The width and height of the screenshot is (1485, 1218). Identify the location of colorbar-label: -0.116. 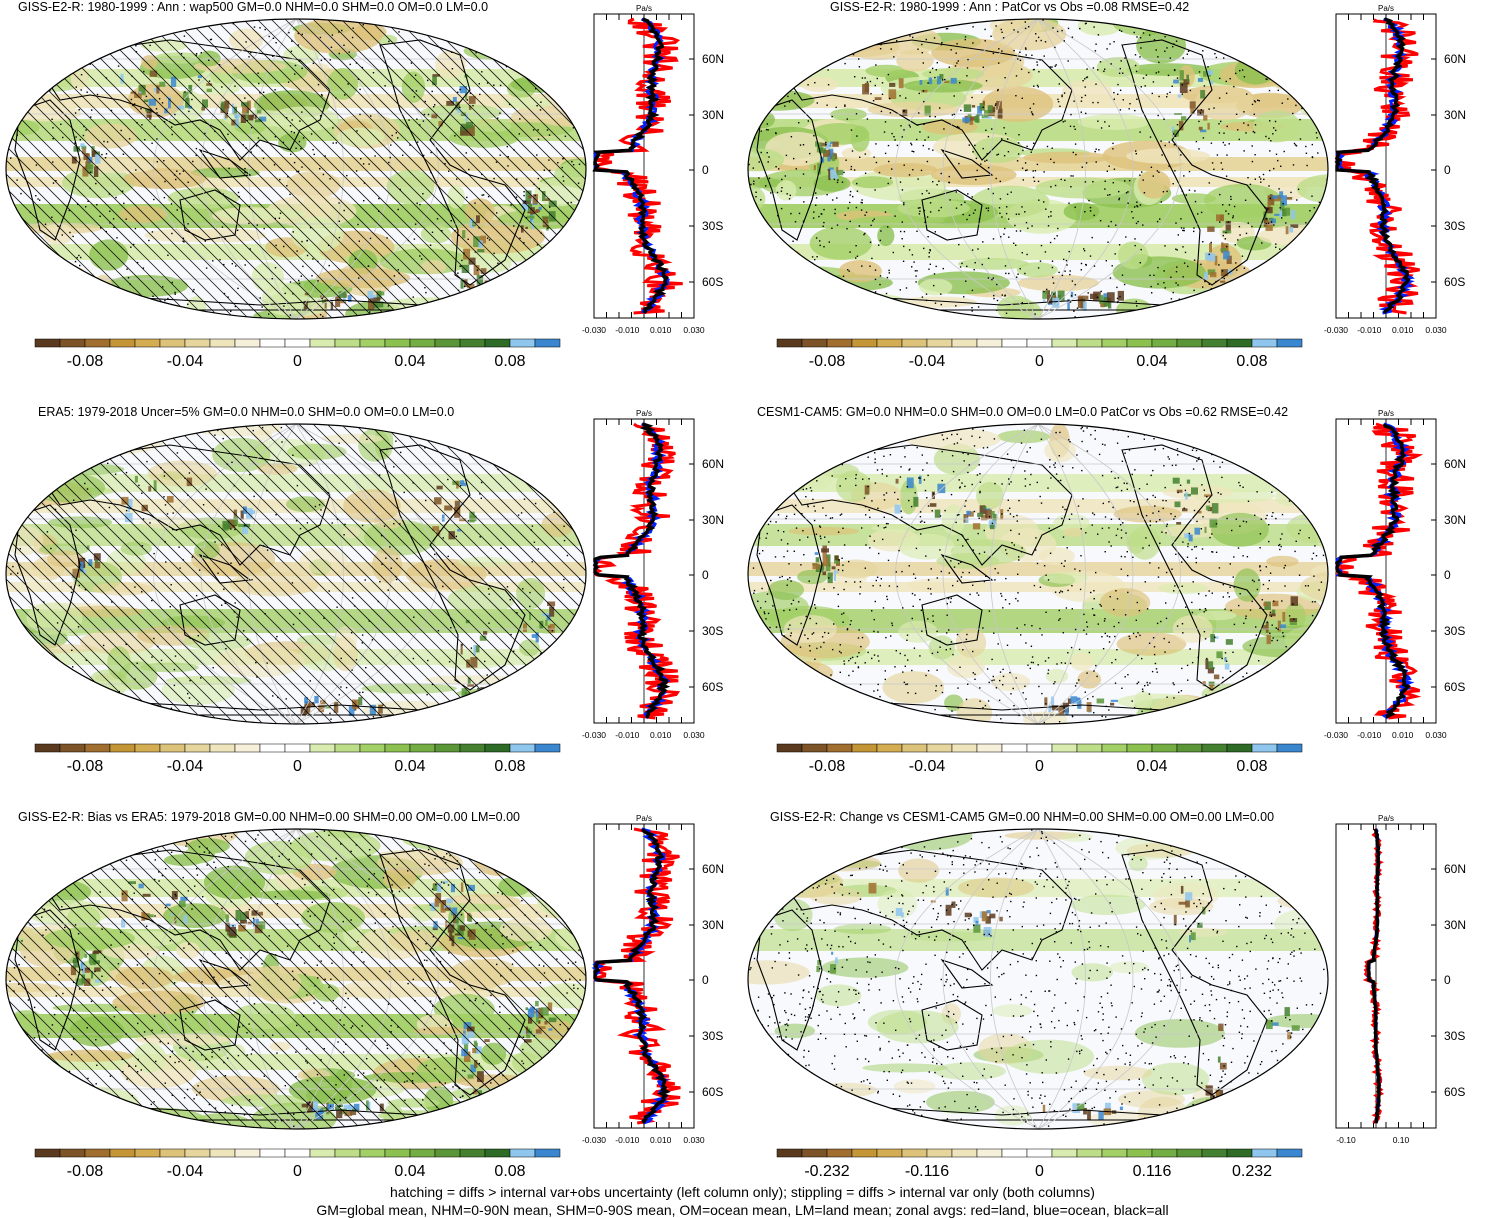
(927, 1171).